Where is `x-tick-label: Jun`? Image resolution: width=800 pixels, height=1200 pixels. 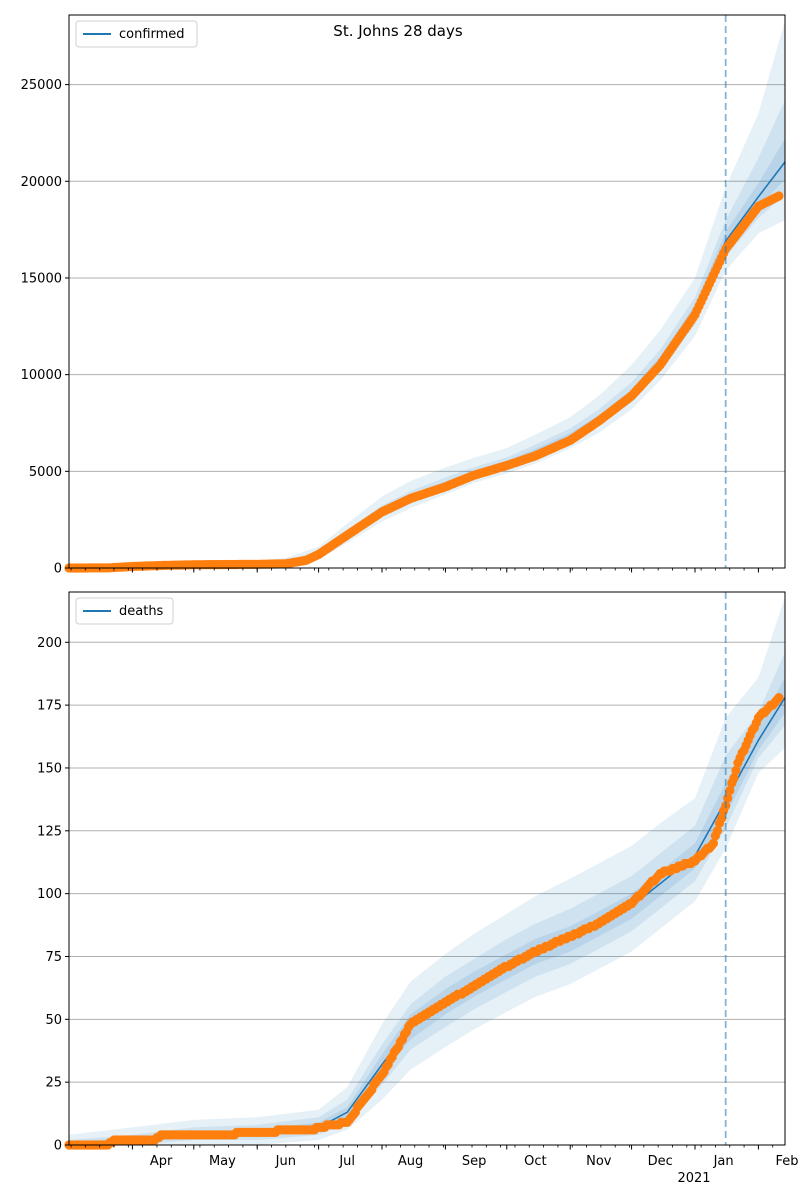 x-tick-label: Jun is located at coordinates (285, 1161).